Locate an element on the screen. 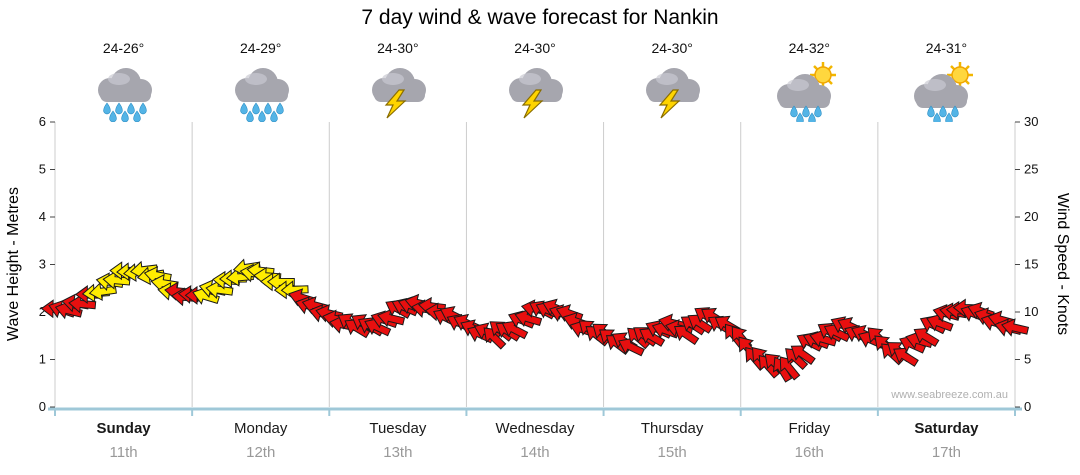 This screenshot has height=475, width=1080. y-right-tick-label: 30 is located at coordinates (1031, 121).